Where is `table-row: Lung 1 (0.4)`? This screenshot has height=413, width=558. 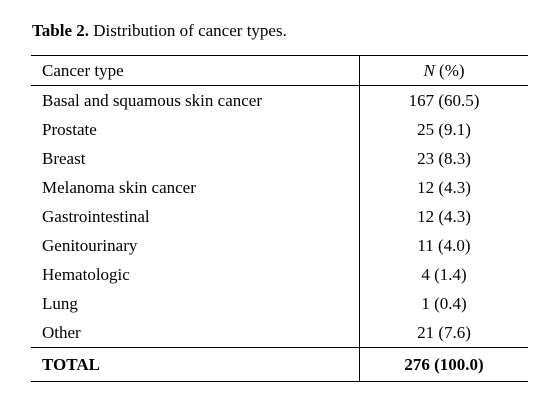
table-row: Lung 1 (0.4) is located at coordinates (279, 303).